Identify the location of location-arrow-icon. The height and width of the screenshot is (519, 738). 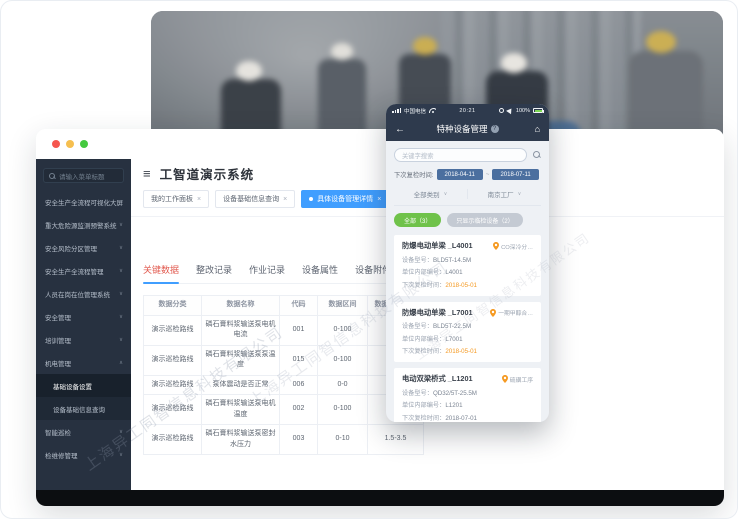
(510, 110).